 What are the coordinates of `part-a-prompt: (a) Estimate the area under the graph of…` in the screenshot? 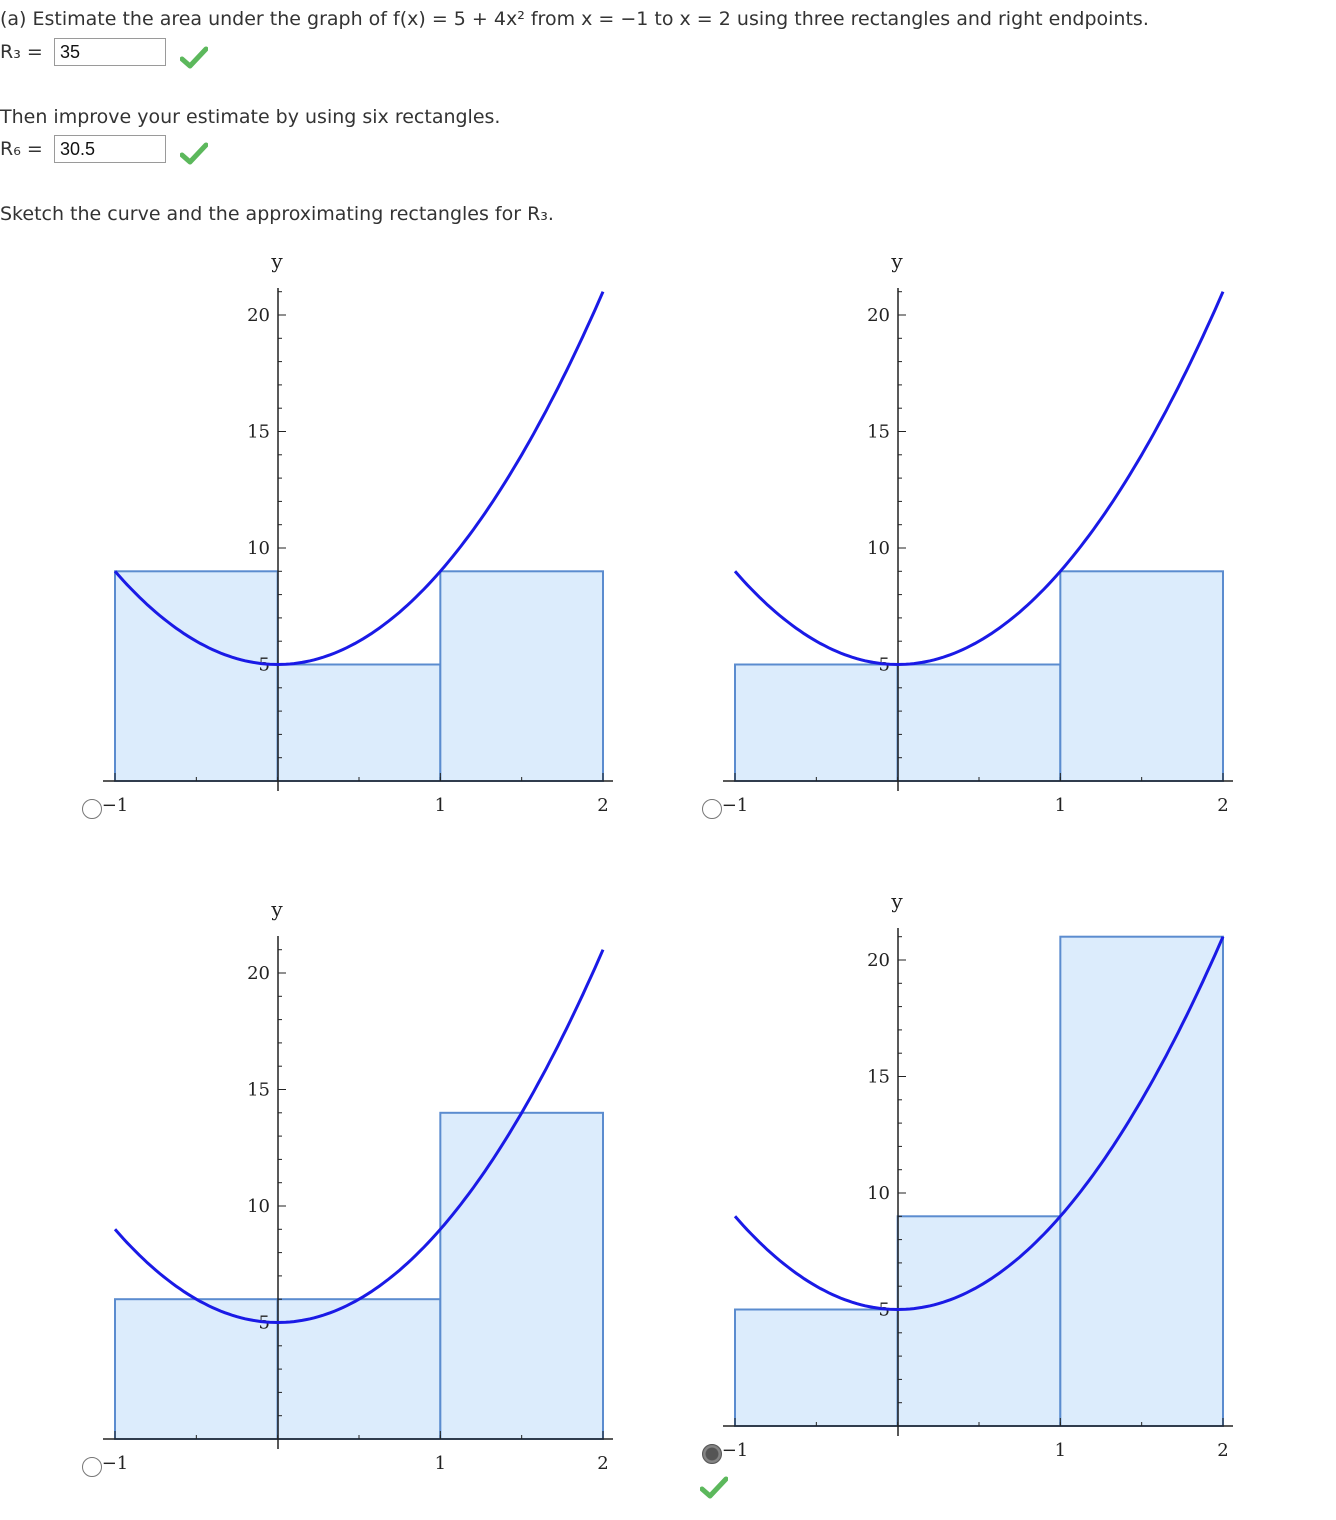 It's located at (574, 19).